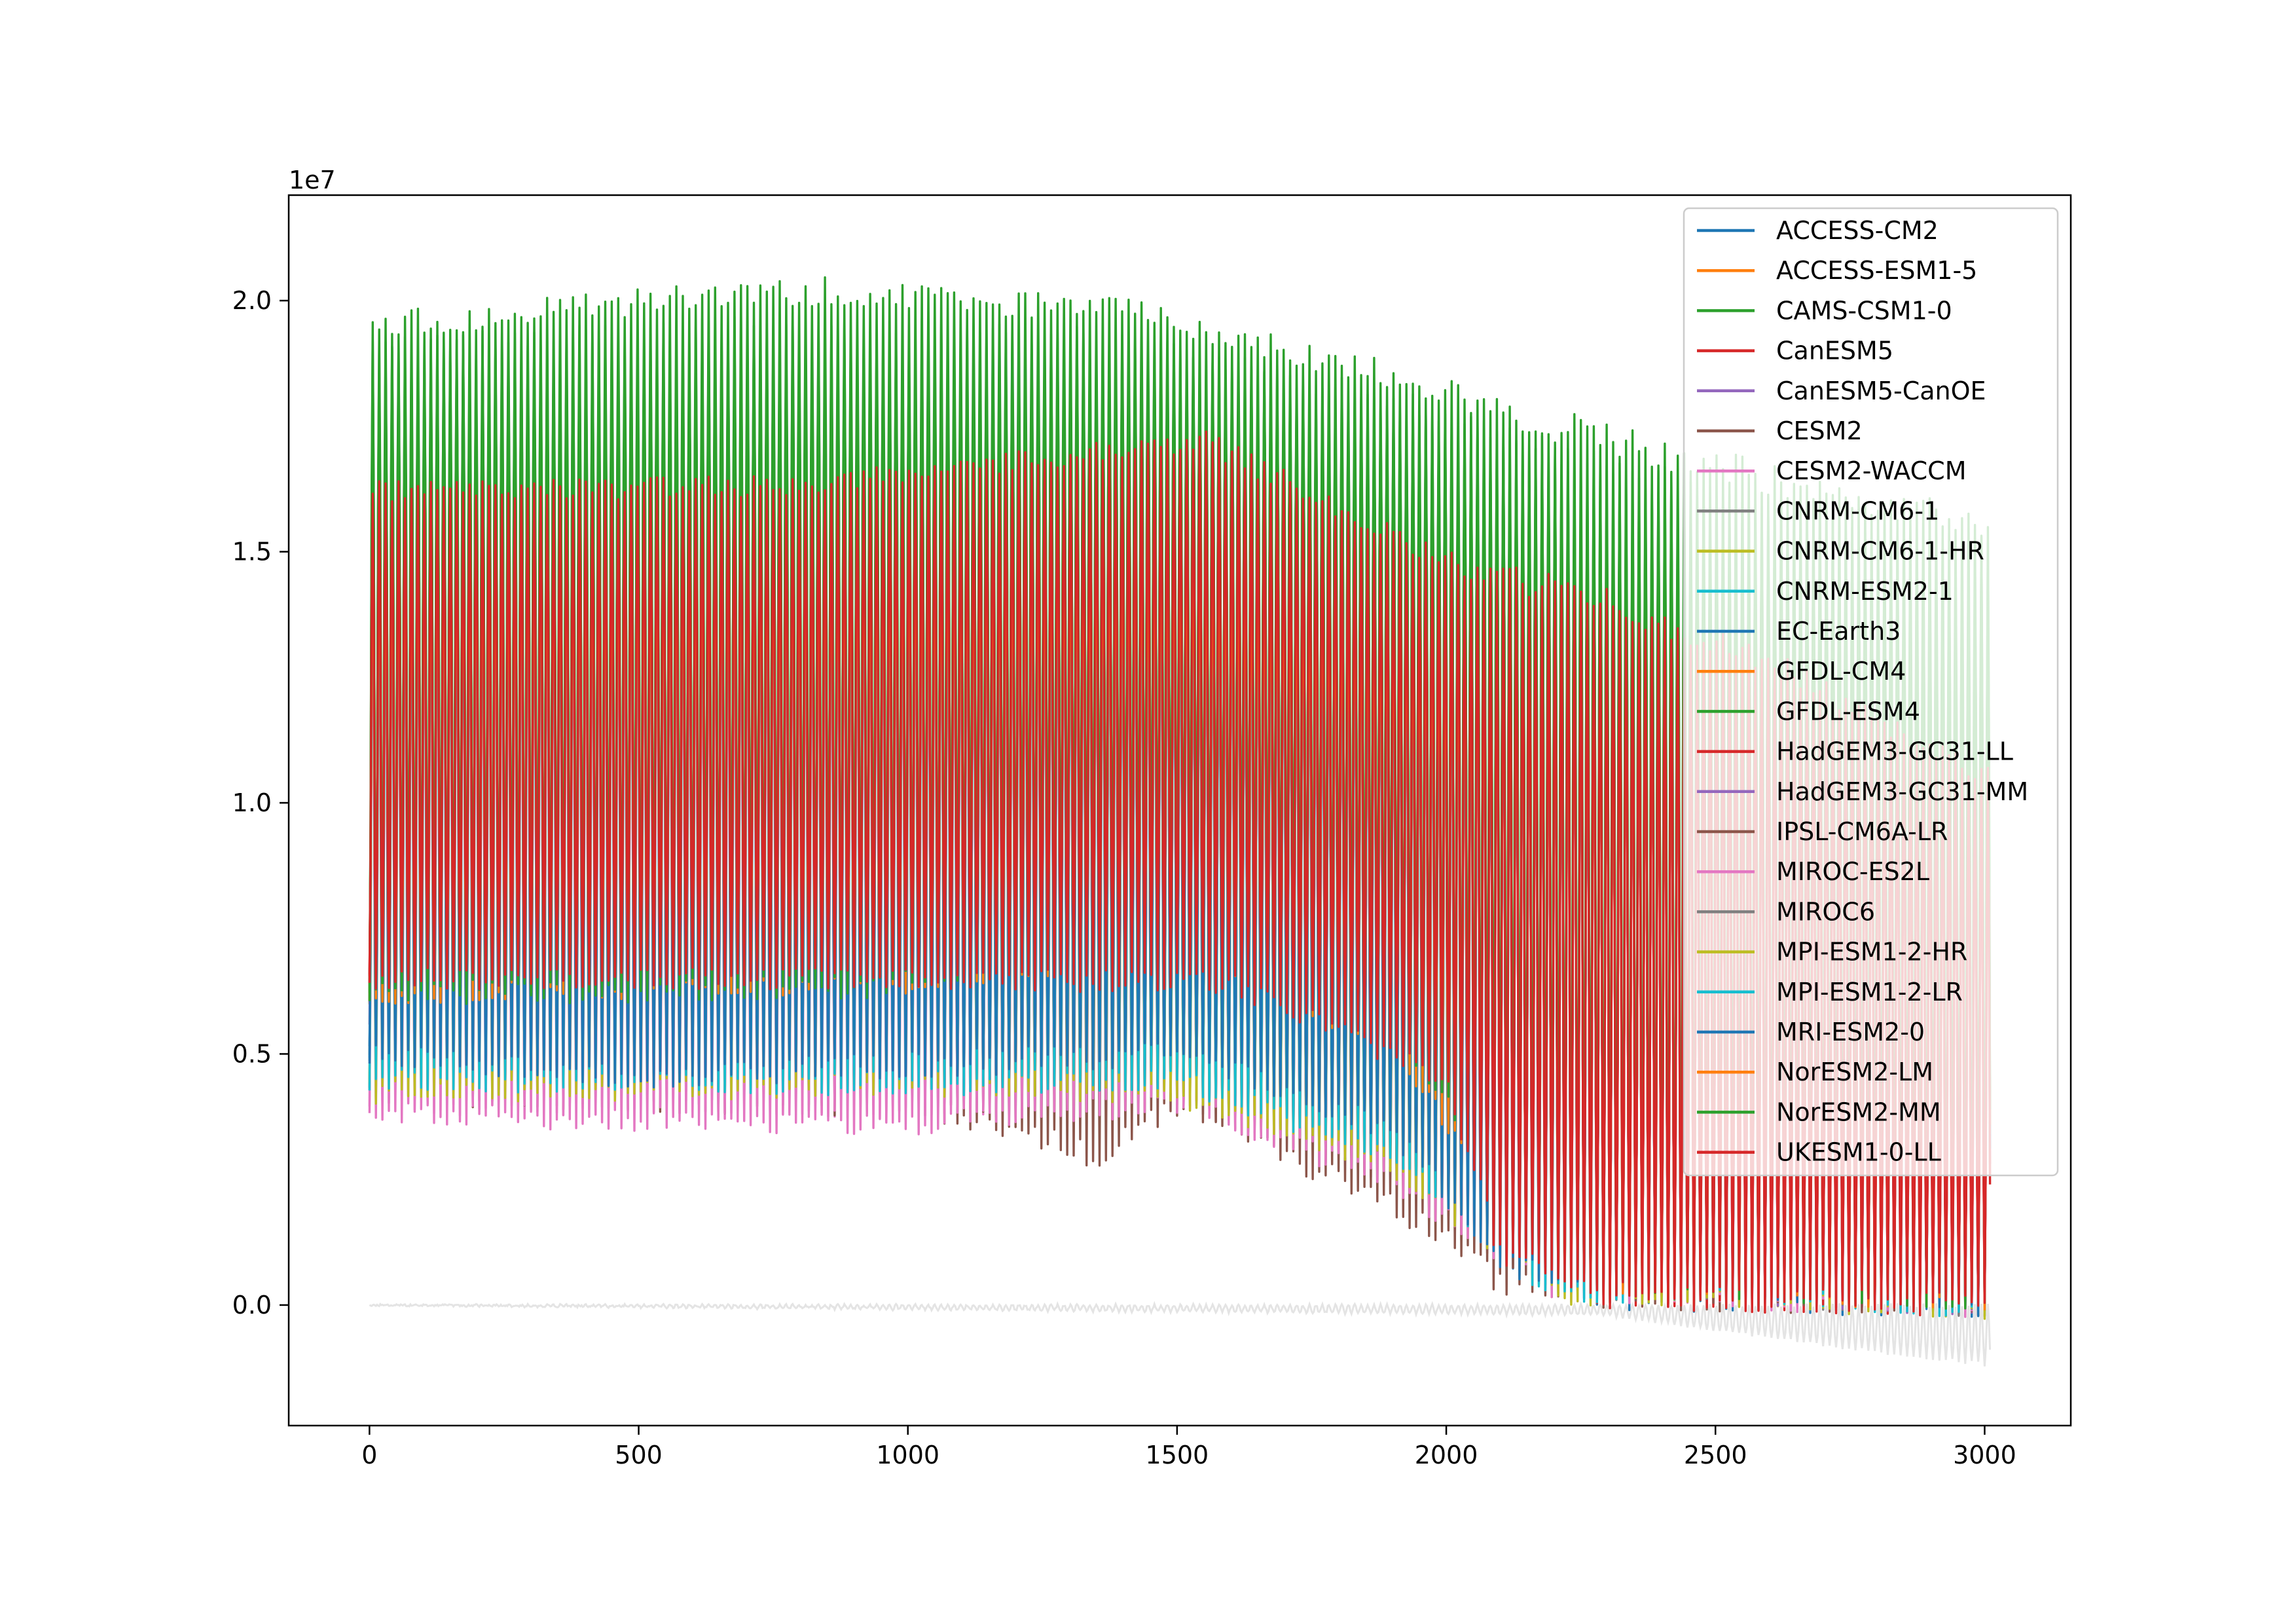  Describe the element at coordinates (1862, 831) in the screenshot. I see `legend-label: IPSL-CM6A-LR` at that location.